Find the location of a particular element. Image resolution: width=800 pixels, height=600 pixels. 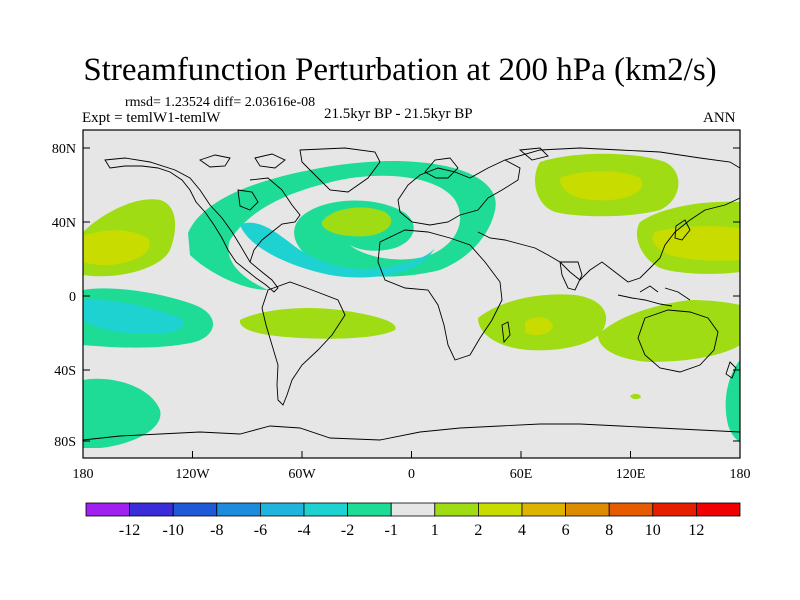

colorbar-label: -8 is located at coordinates (216, 530).